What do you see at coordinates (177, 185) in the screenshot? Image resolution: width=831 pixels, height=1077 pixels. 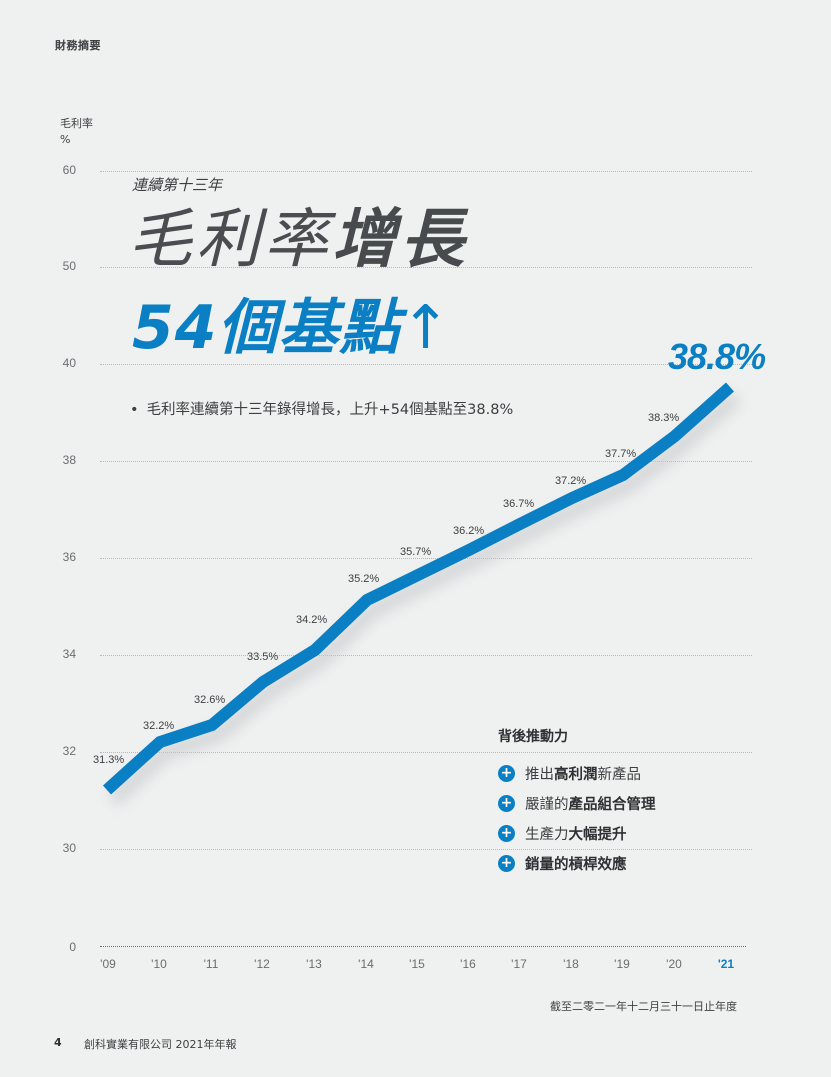 I see `headline-subtitle: 連續第十三年` at bounding box center [177, 185].